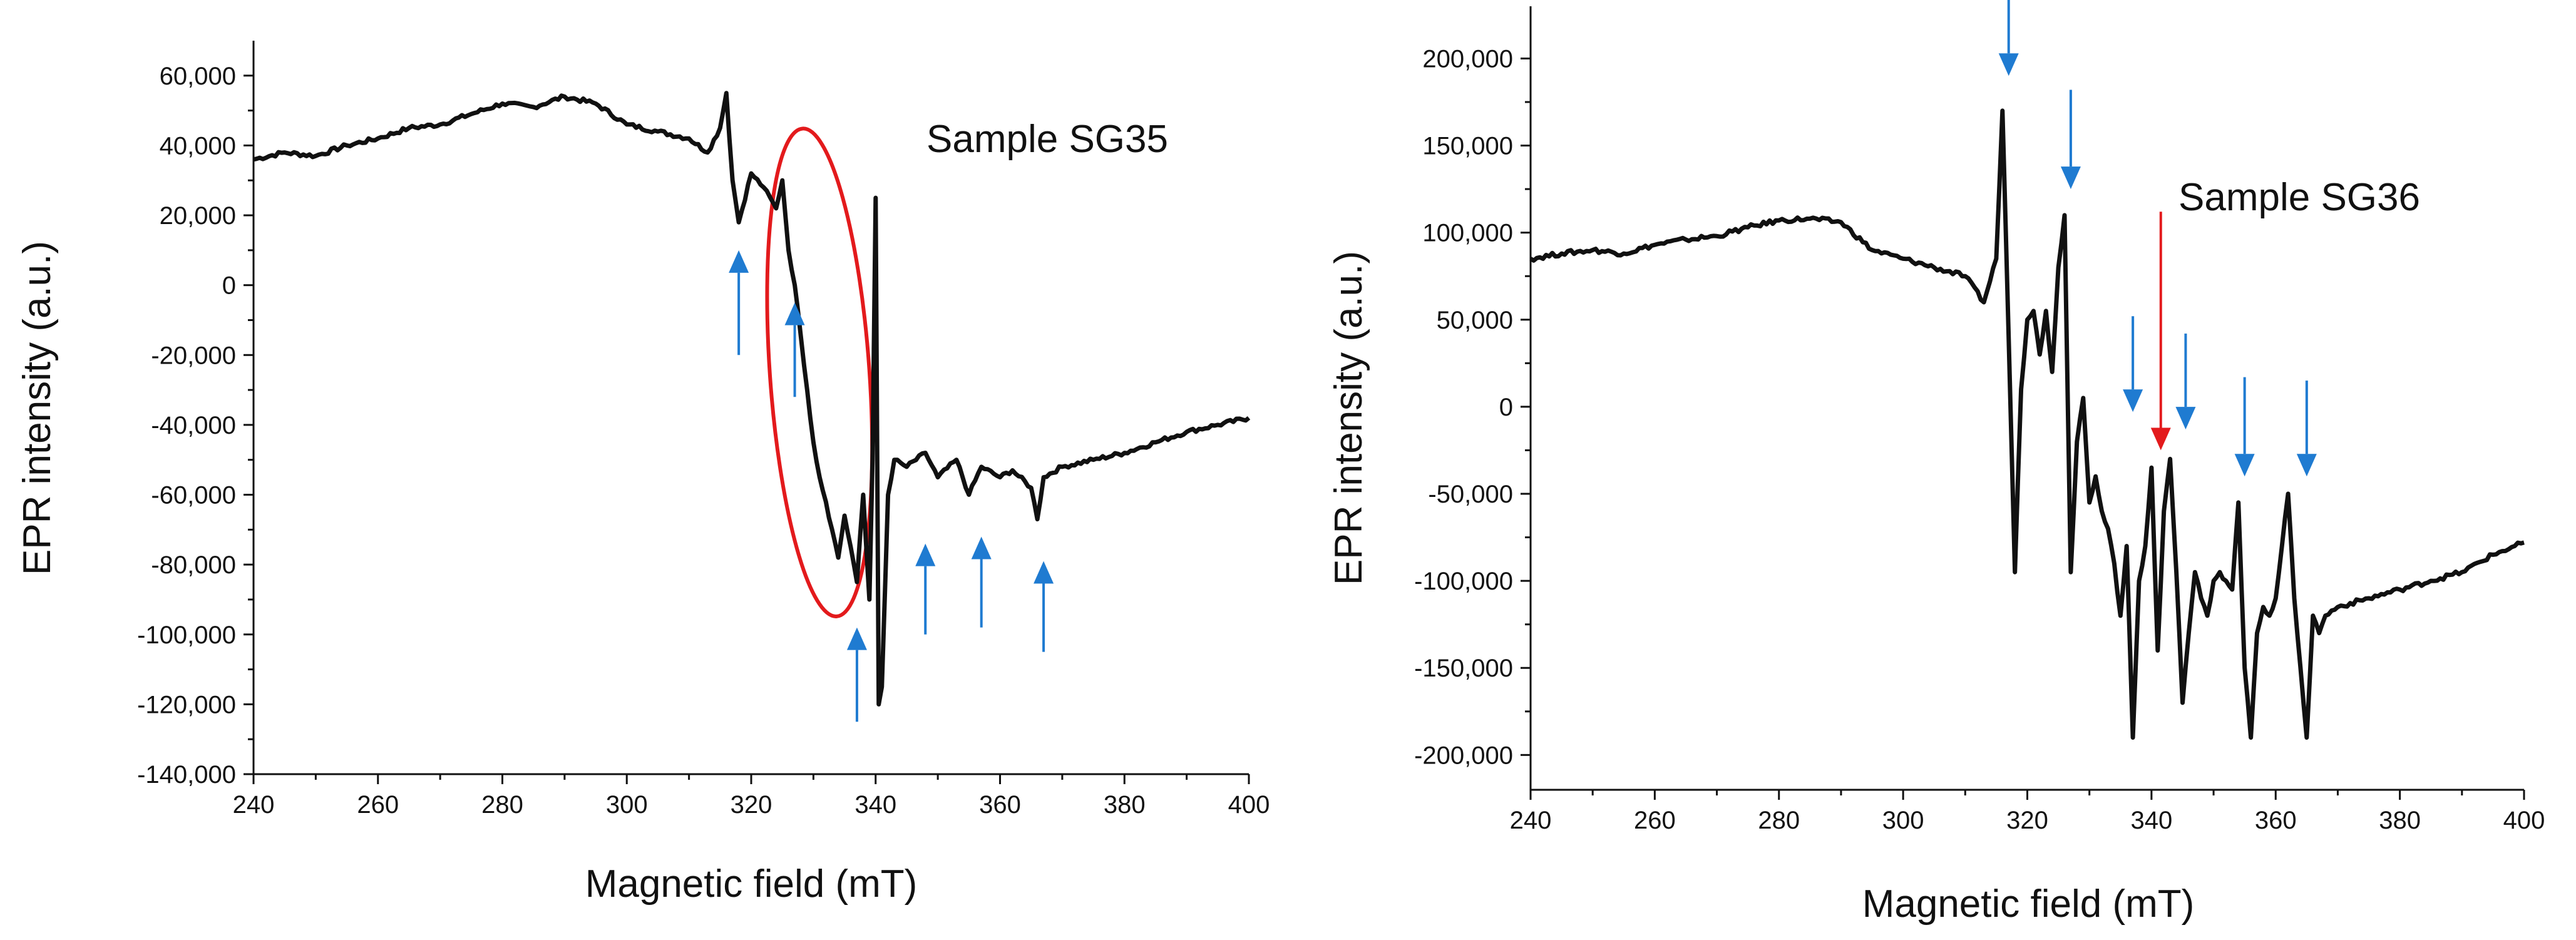  I want to click on x-tick-labels-sg36: 240 260 280 300 320 340 360 380 400, so click(2027, 820).